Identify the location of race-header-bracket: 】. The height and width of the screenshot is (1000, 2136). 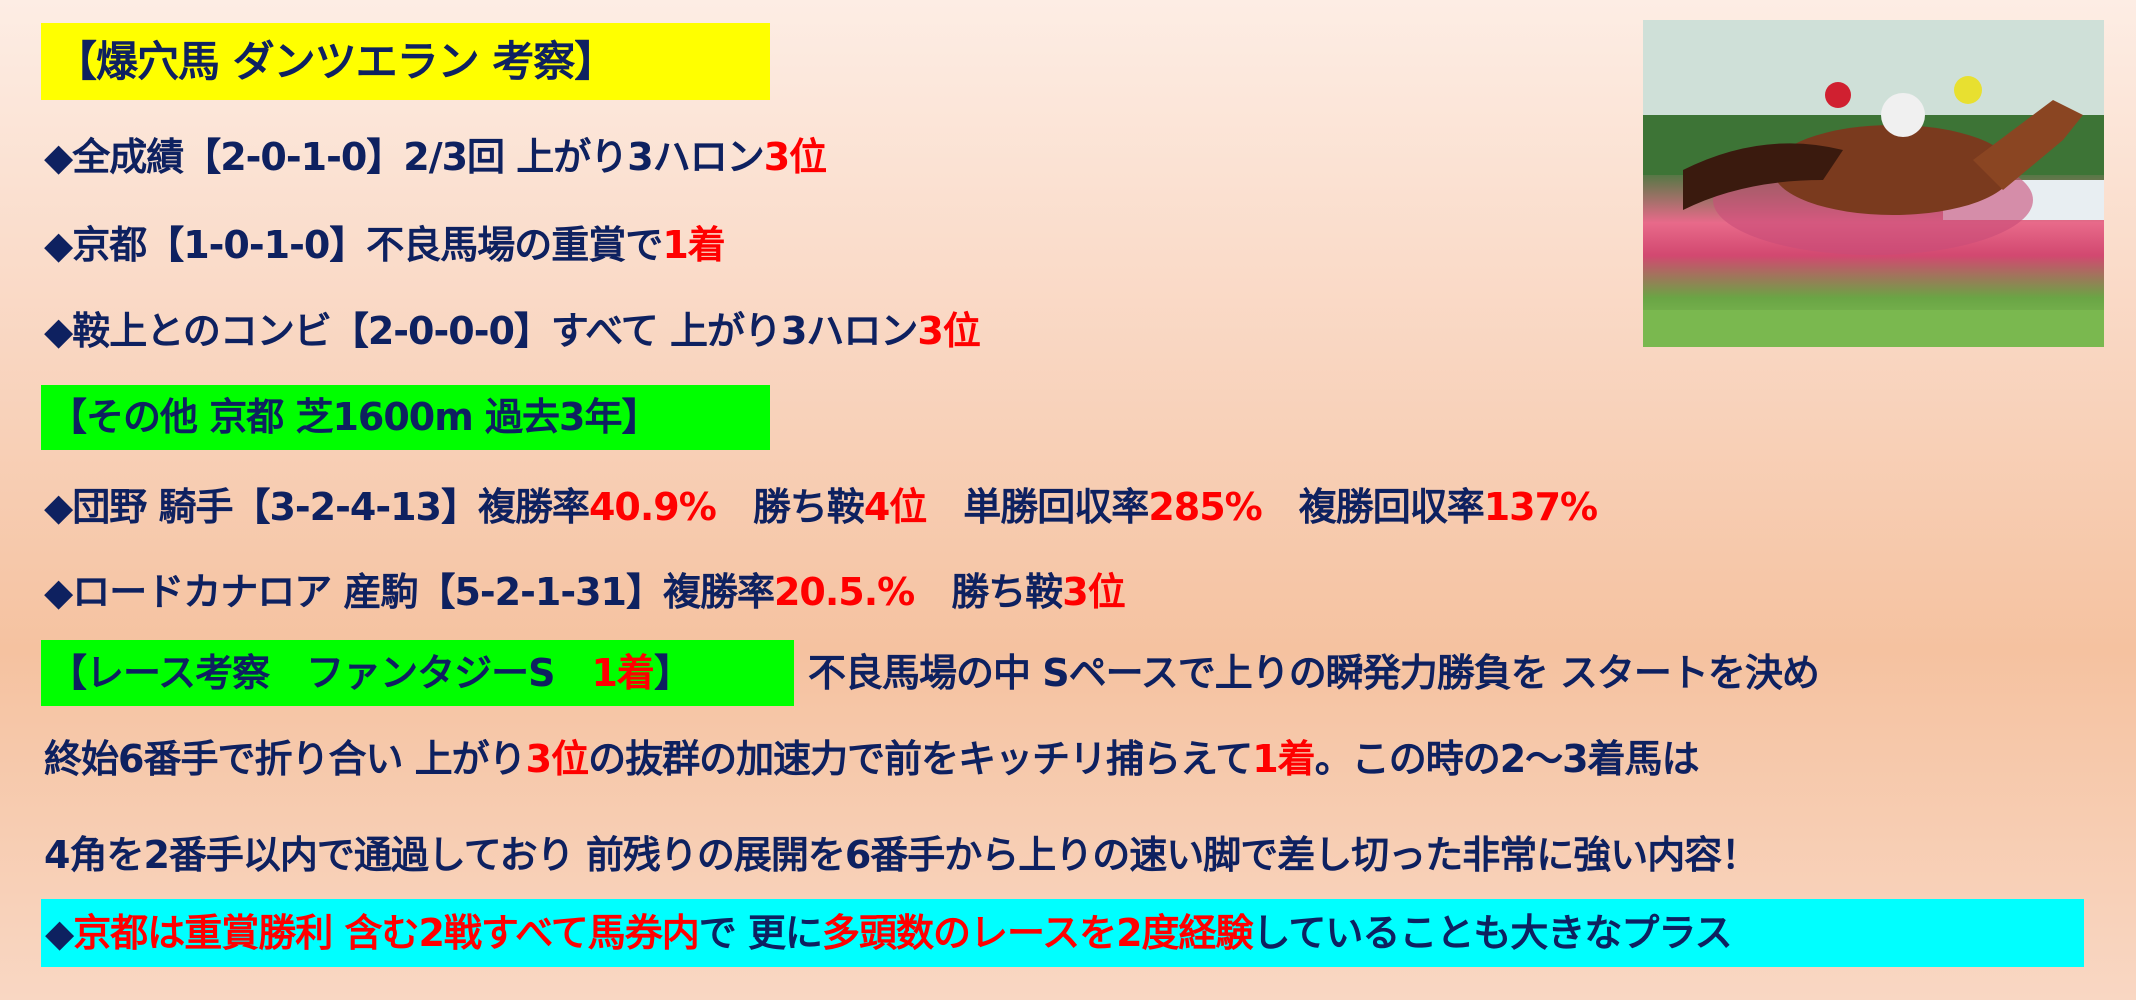
(672, 673).